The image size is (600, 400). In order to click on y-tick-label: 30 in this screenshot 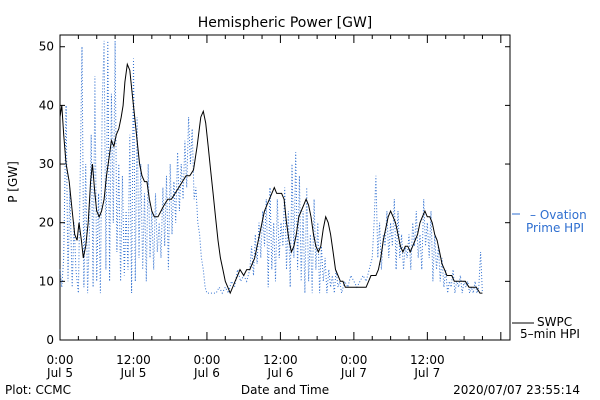, I will do `click(46, 164)`.